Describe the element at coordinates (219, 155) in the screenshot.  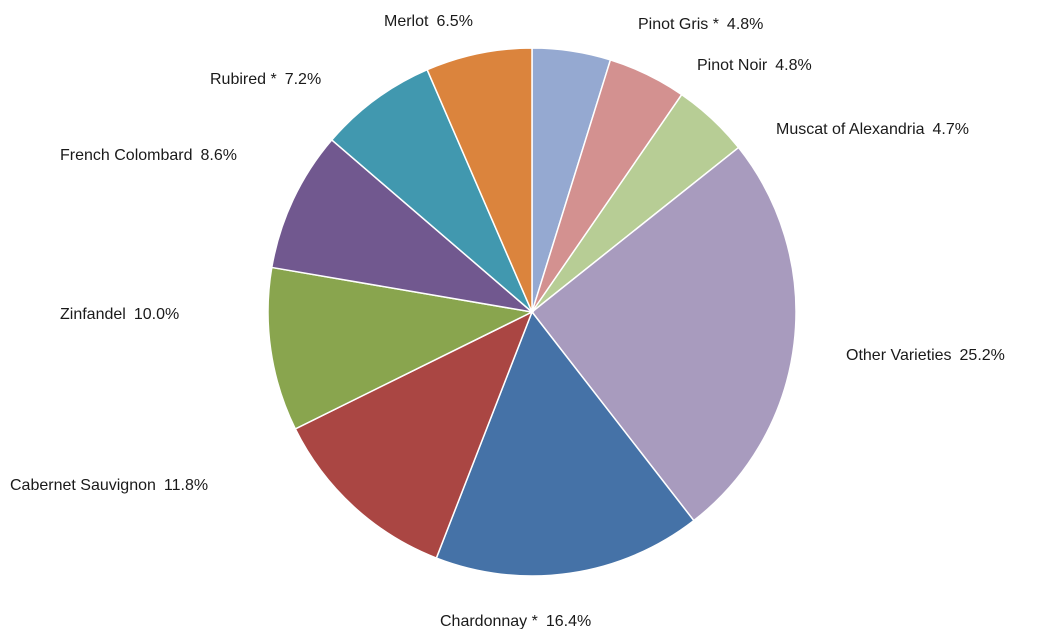
I see `slice-label-value: 8.6%` at that location.